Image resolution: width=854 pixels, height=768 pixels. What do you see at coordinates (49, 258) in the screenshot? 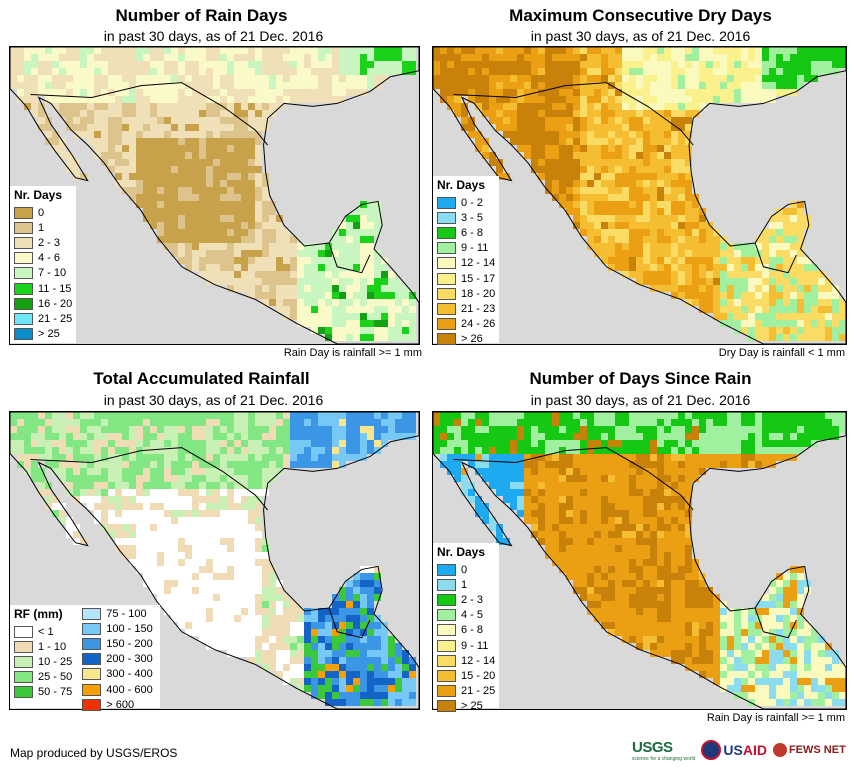
I see `legend-label: 4 - 6` at bounding box center [49, 258].